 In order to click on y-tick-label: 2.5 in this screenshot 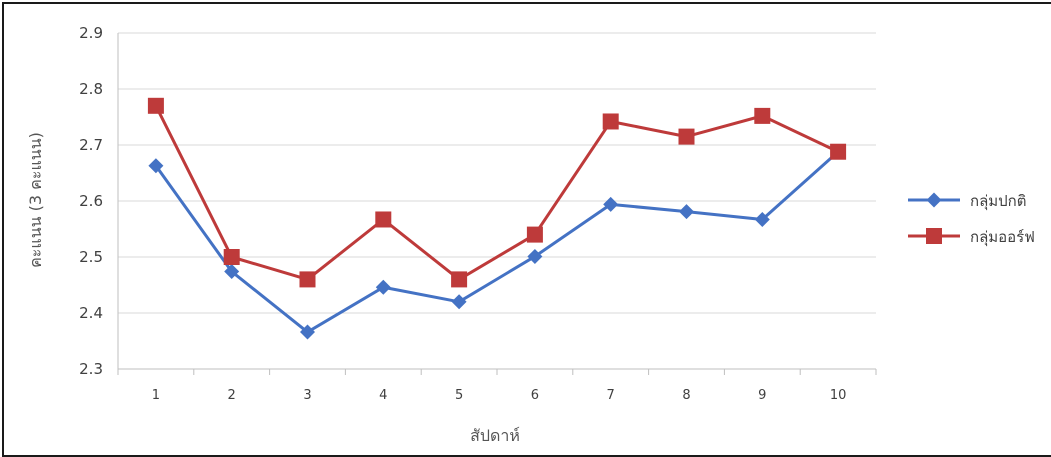, I will do `click(91, 257)`.